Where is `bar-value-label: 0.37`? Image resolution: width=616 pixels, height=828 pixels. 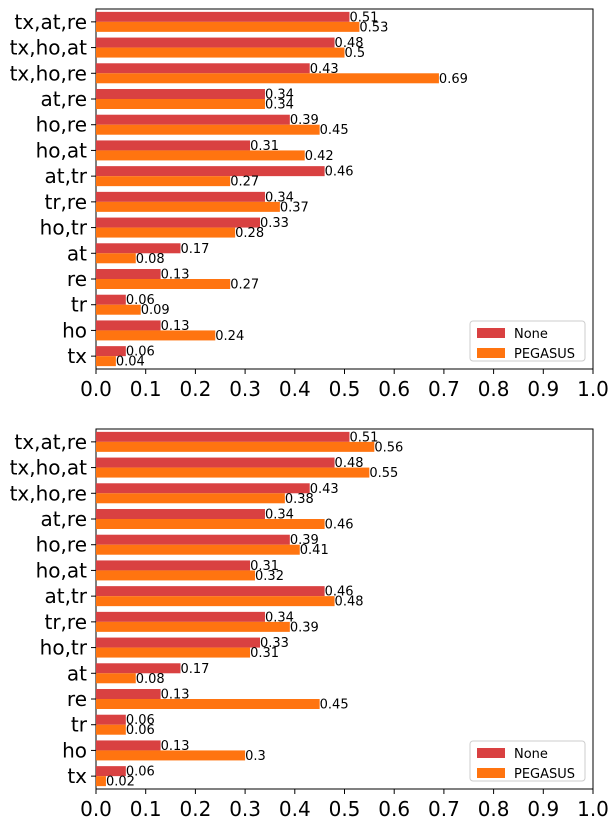 bar-value-label: 0.37 is located at coordinates (294, 207).